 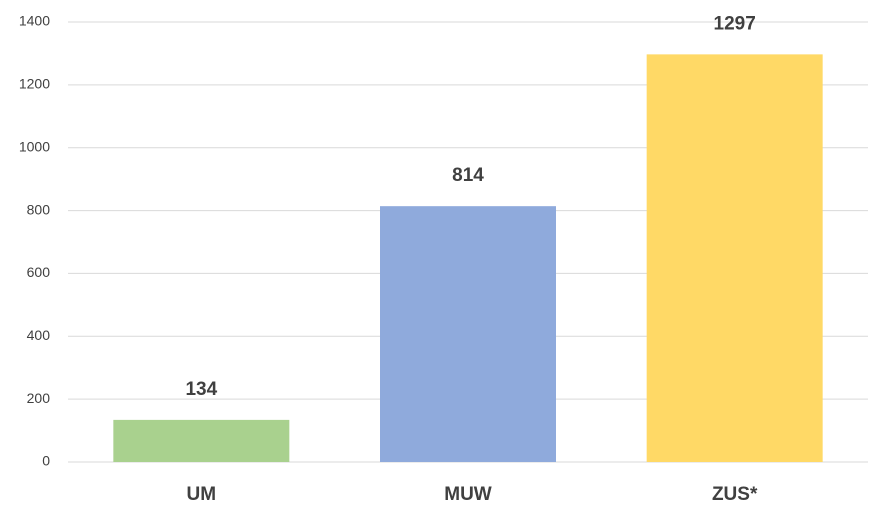 What do you see at coordinates (39, 335) in the screenshot?
I see `y-tick-label: 400` at bounding box center [39, 335].